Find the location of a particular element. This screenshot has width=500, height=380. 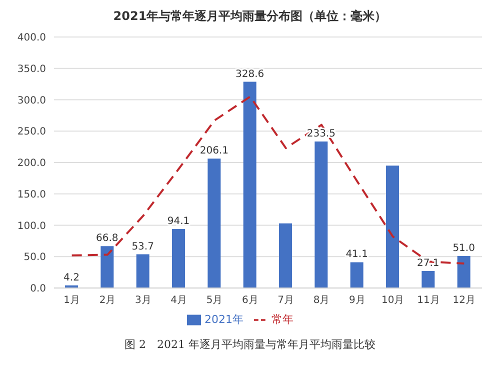

y-tick-label: 150.0 is located at coordinates (31, 194).